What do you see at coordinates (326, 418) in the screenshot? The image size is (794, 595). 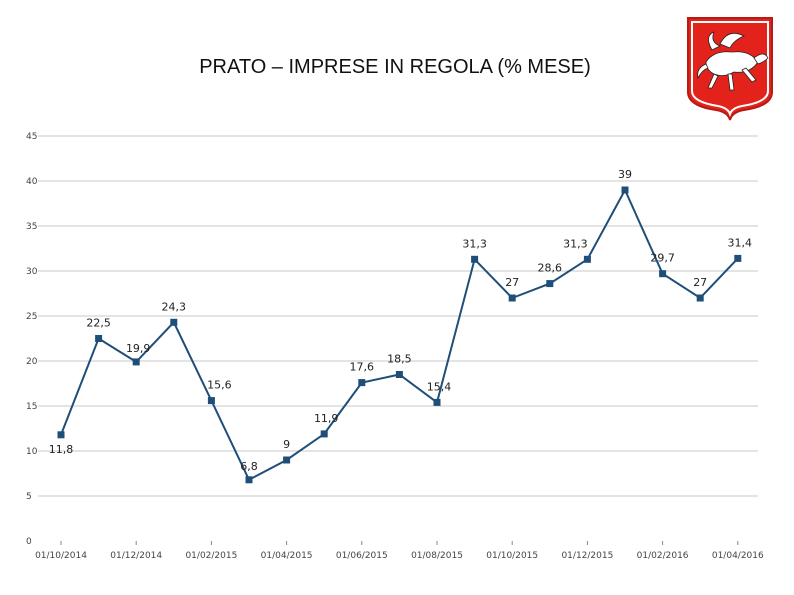 I see `data-label: 11,9` at bounding box center [326, 418].